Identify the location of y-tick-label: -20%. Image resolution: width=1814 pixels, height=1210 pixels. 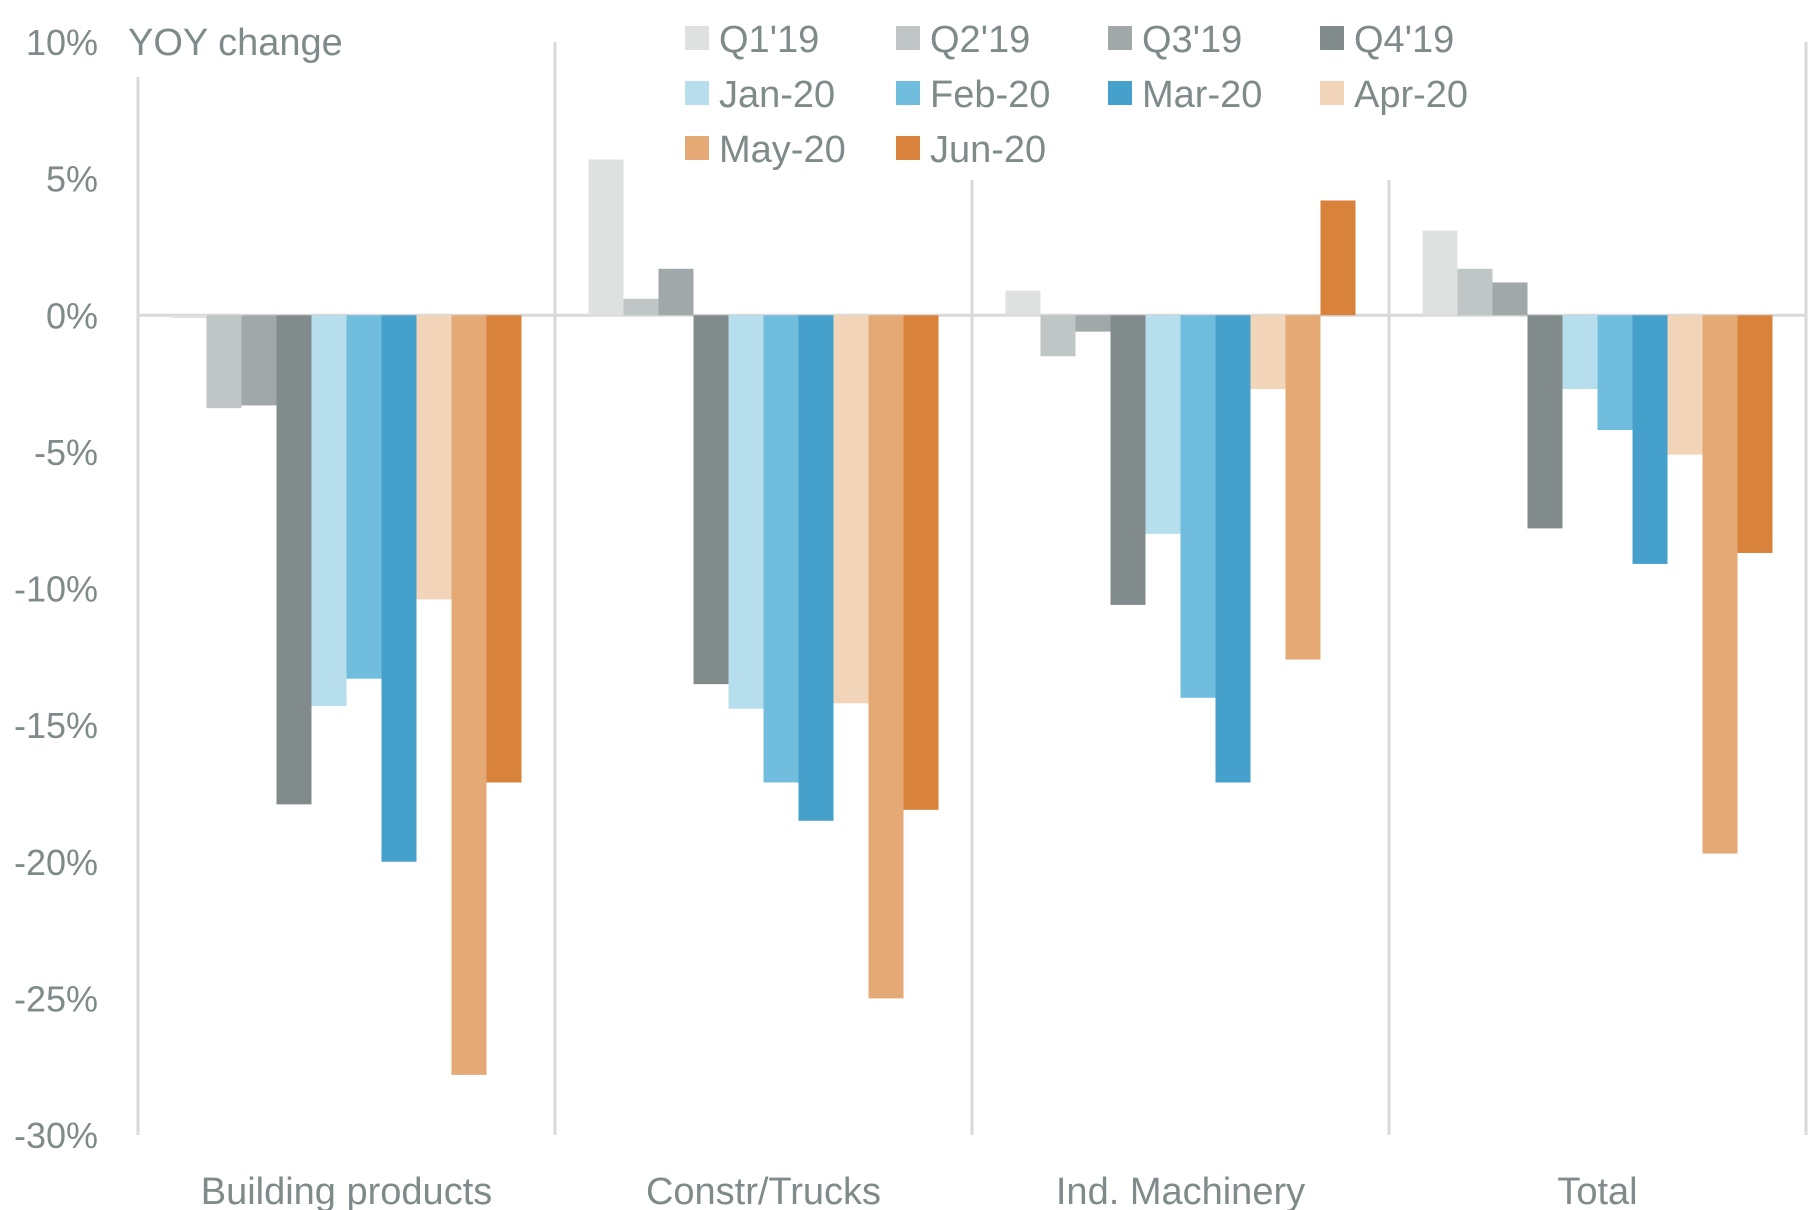
(56, 862).